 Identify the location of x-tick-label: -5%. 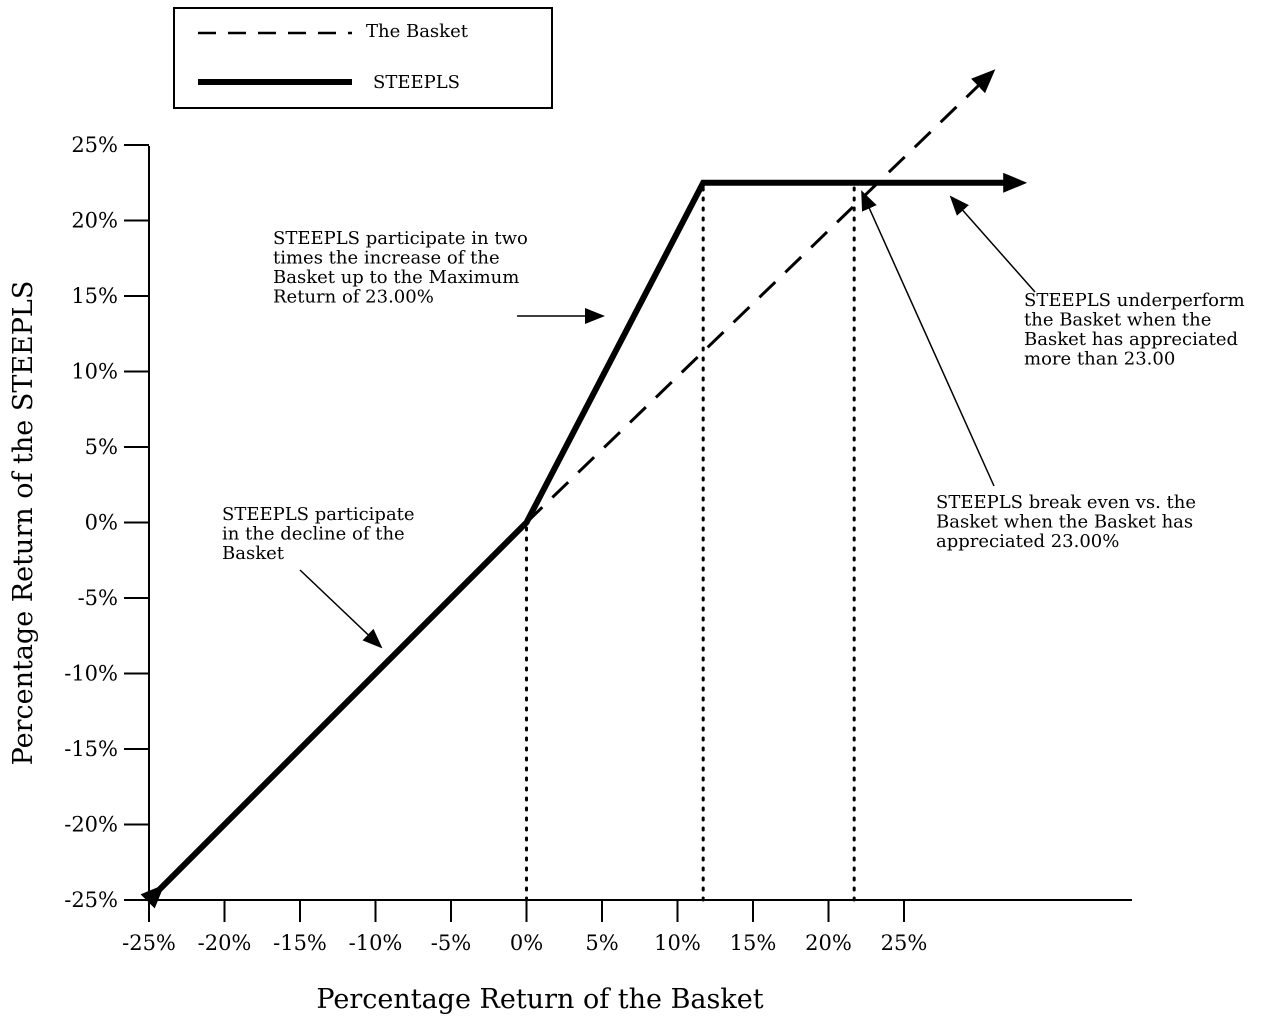
(451, 943).